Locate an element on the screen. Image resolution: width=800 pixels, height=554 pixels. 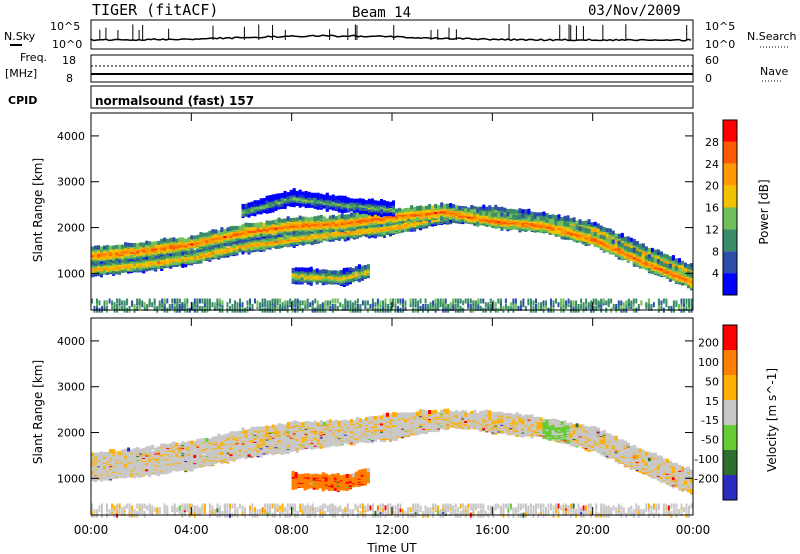
freq-unit-label: [MHz] is located at coordinates (21, 73).